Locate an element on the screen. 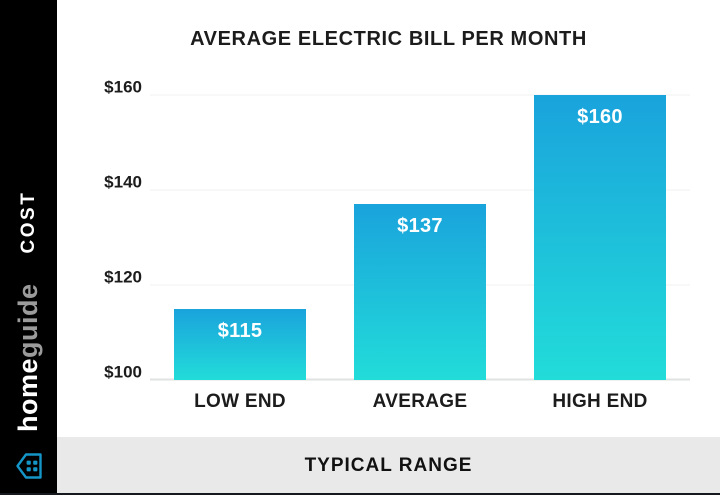 This screenshot has width=720, height=495. brand-wordmark-guide: guide is located at coordinates (28, 320).